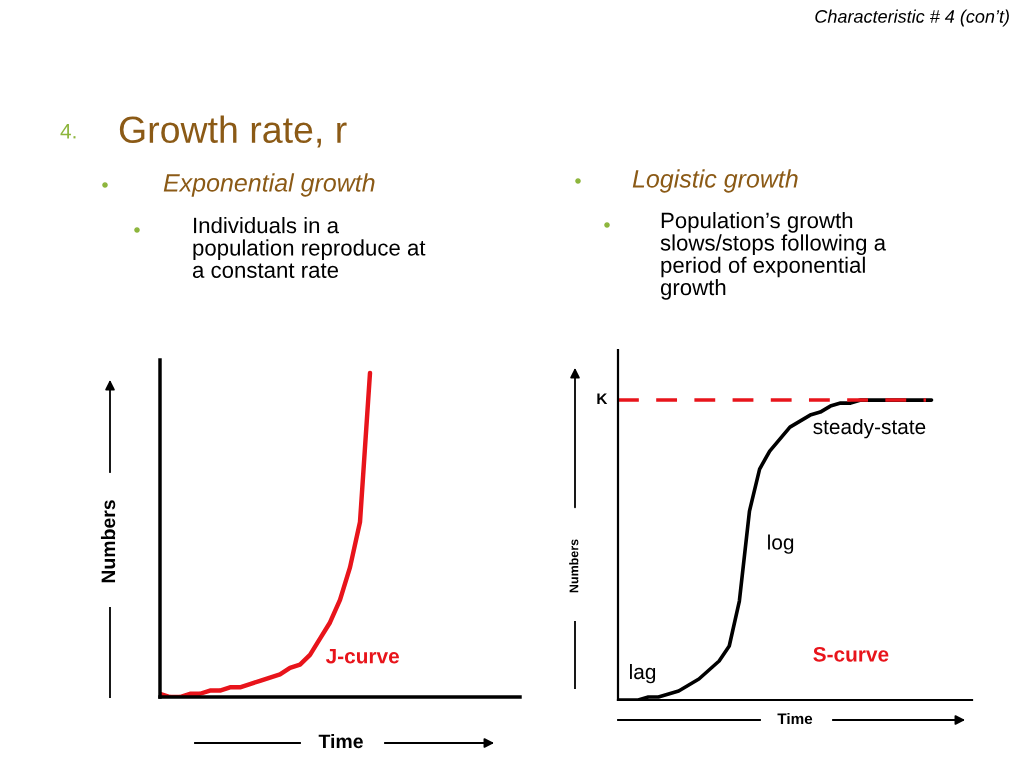 This screenshot has height=768, width=1024. What do you see at coordinates (602, 399) in the screenshot?
I see `ref-line-label: K` at bounding box center [602, 399].